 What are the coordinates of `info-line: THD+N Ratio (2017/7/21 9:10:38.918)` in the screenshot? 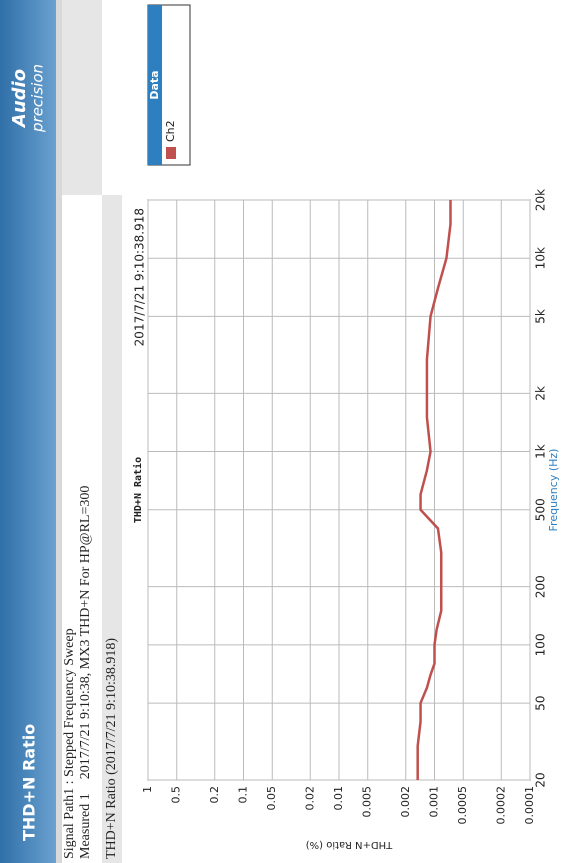 It's located at (111, 748).